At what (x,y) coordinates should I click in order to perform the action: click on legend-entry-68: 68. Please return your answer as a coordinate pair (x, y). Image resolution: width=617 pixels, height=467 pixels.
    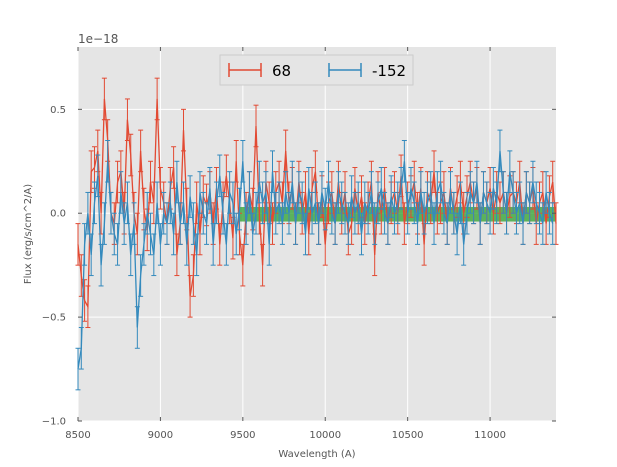
    Looking at the image, I should click on (259, 71).